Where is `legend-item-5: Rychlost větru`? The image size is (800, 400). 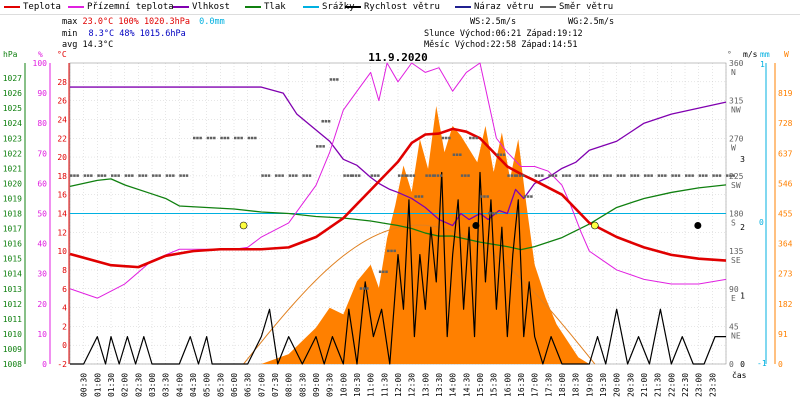
legend-item-5: Rychlost větru is located at coordinates (392, 7).